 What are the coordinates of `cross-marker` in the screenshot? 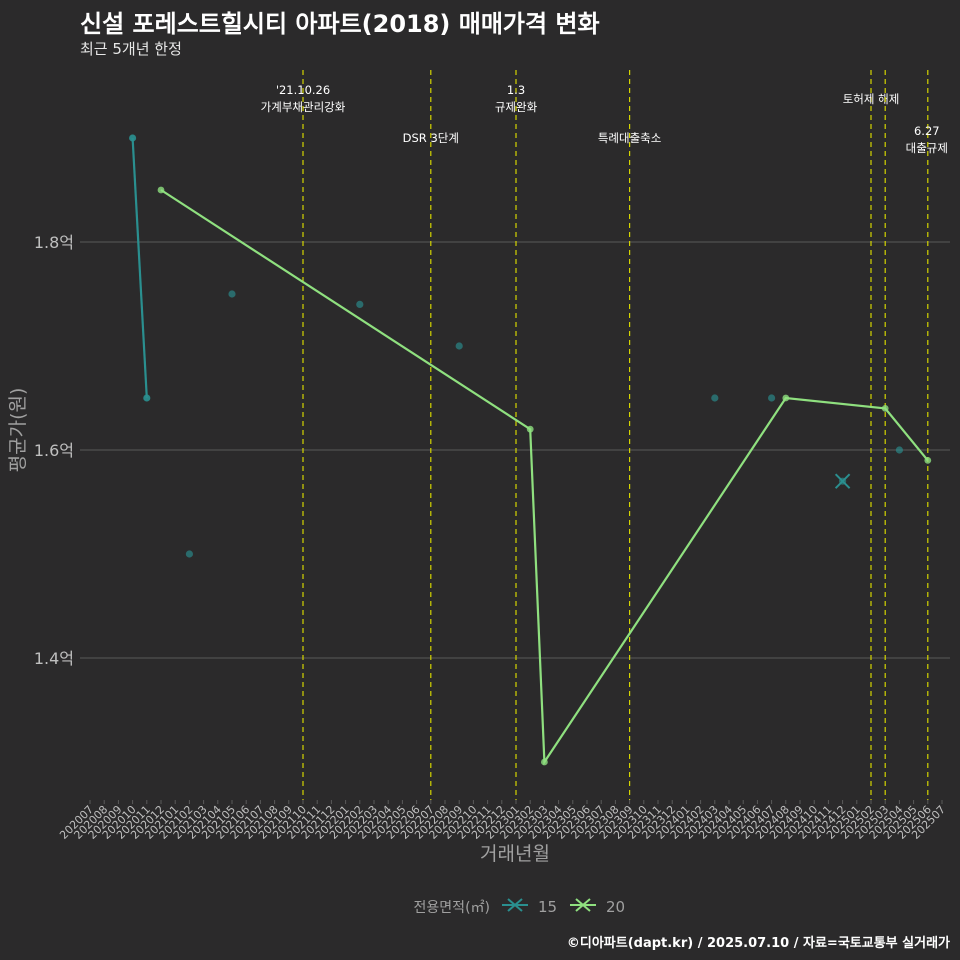 It's located at (842, 481).